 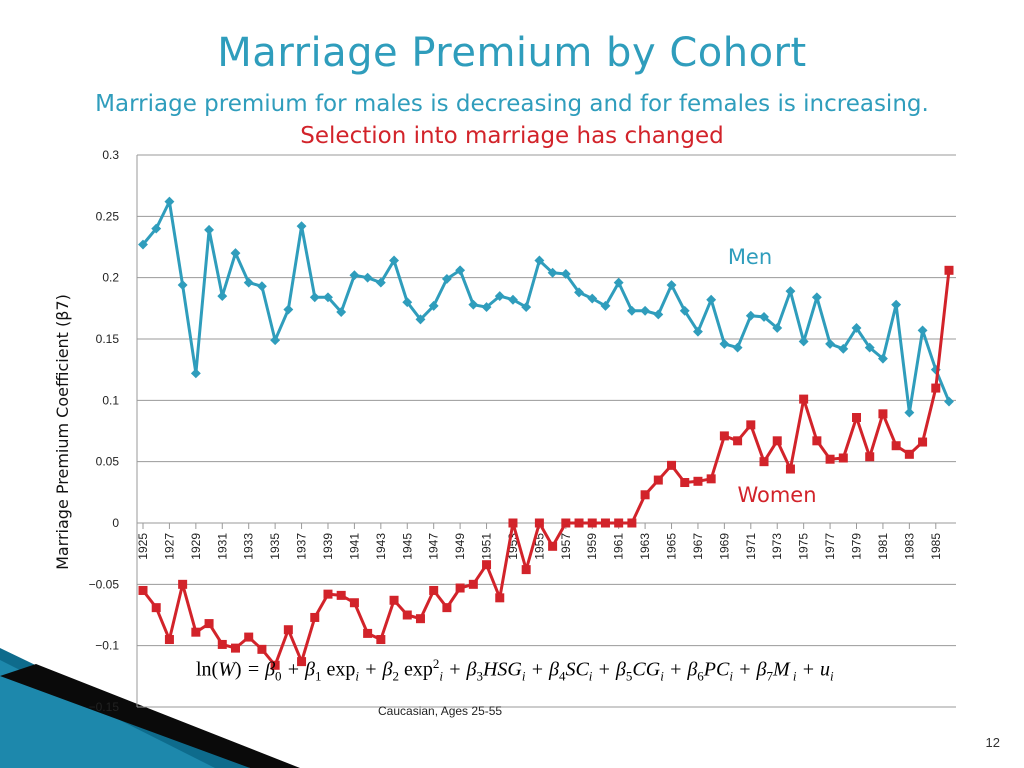 What do you see at coordinates (487, 546) in the screenshot?
I see `x-tick-label: 1951` at bounding box center [487, 546].